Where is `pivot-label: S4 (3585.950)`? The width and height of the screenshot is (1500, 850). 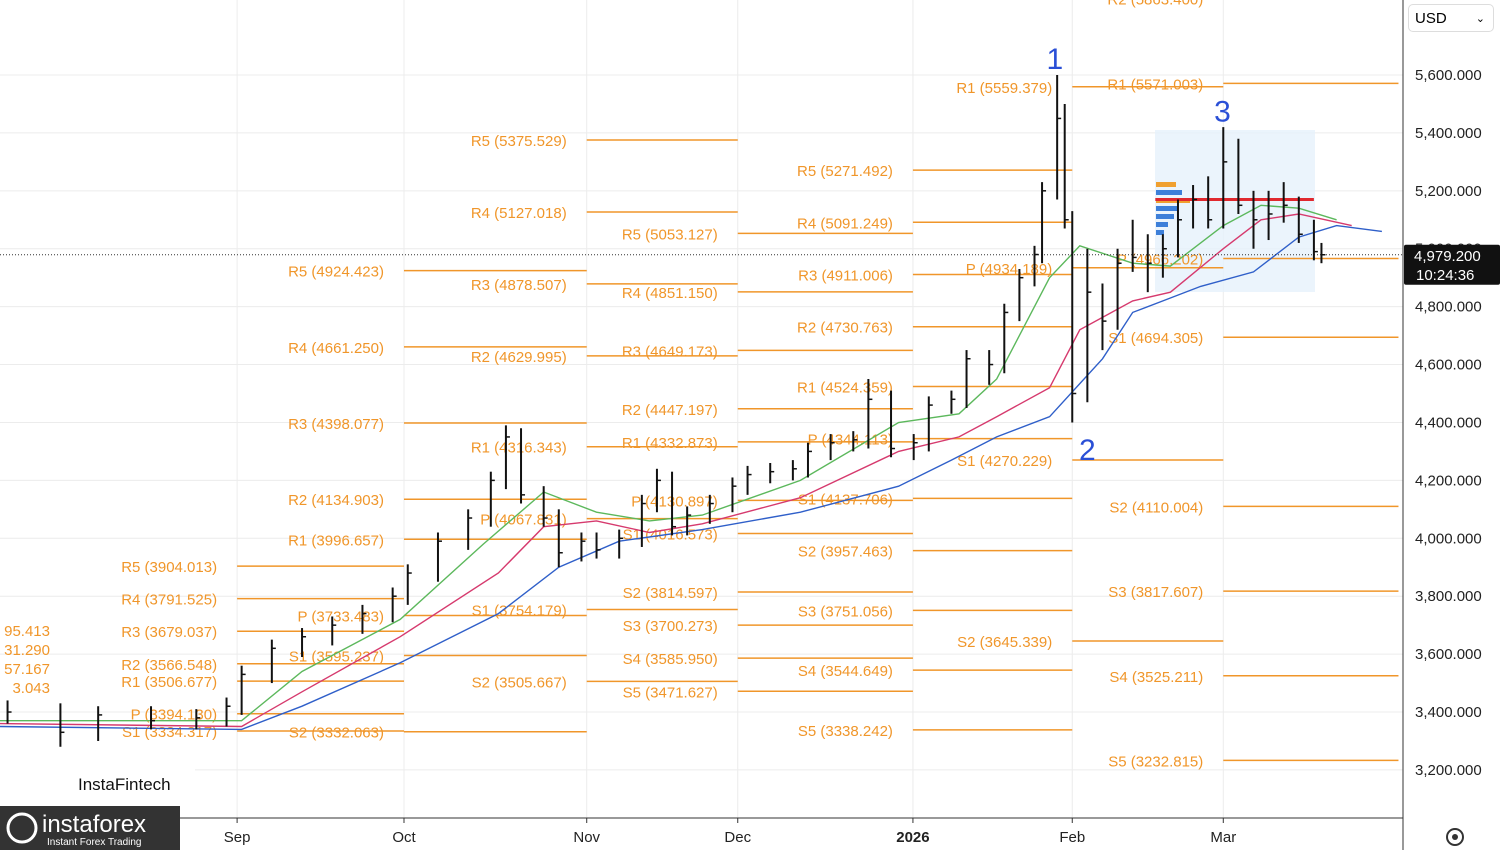 pivot-label: S4 (3585.950) is located at coordinates (670, 659).